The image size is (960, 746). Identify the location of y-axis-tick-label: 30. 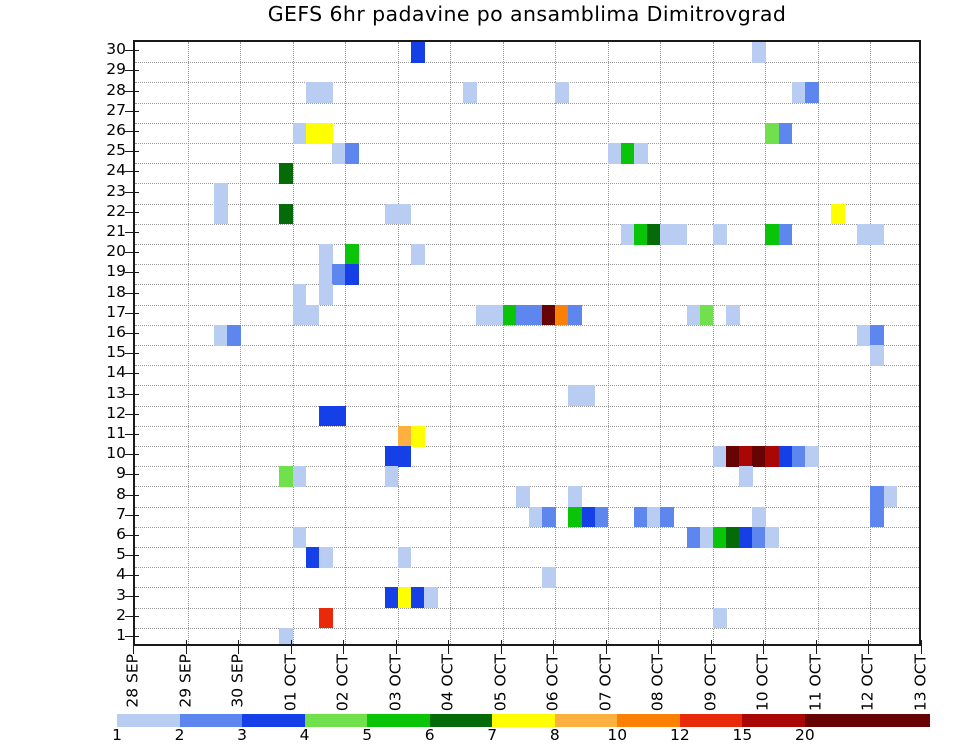
(116, 49).